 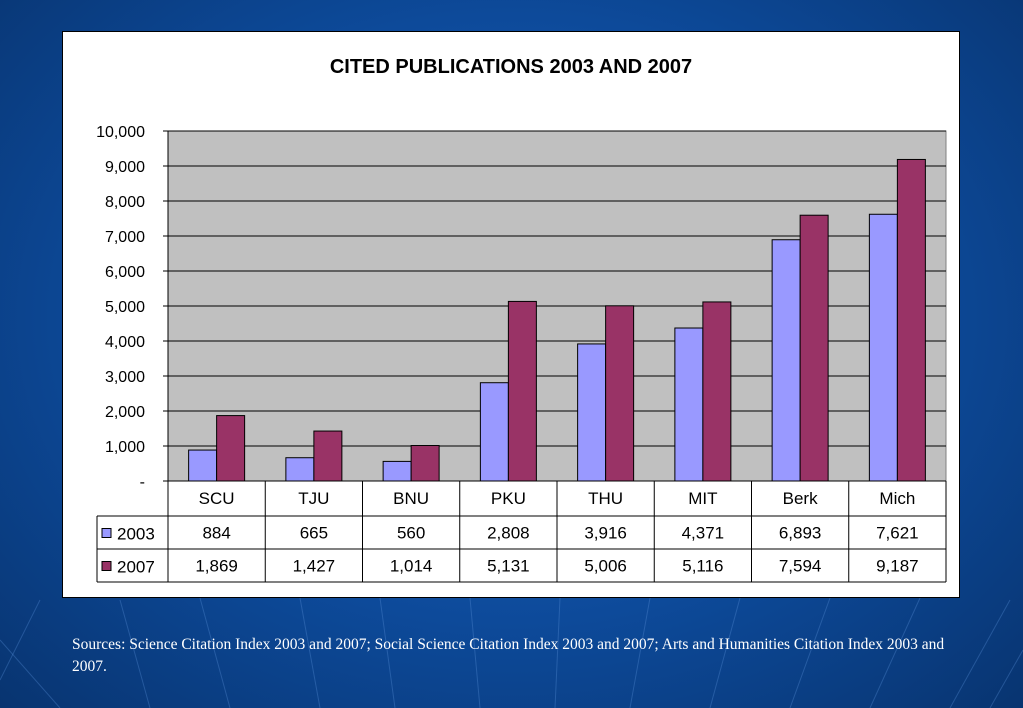 I want to click on category-label: SCU, so click(x=217, y=498).